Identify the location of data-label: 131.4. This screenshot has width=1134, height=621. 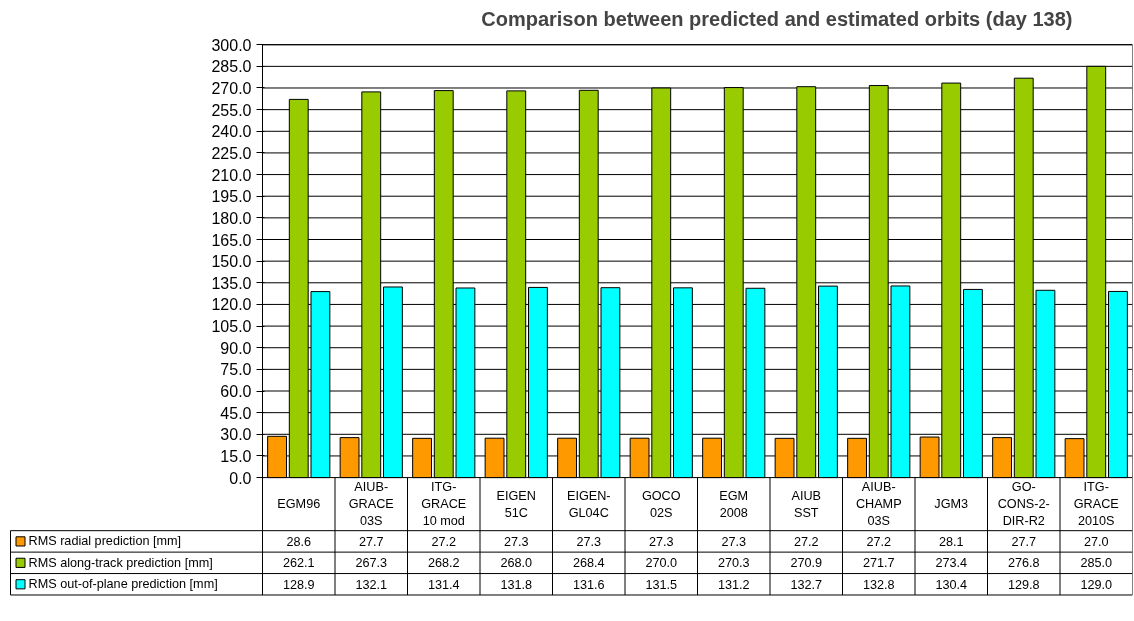
(443, 584).